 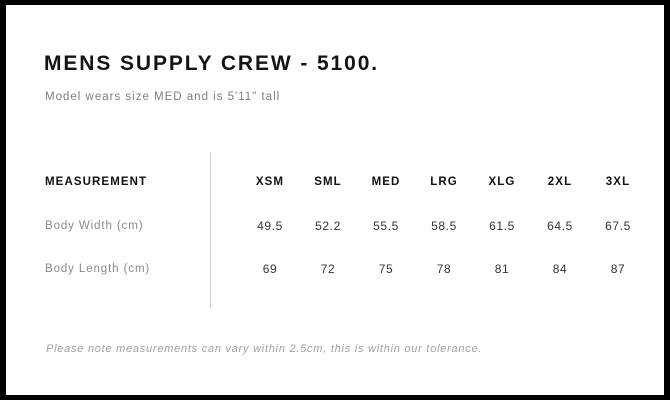 What do you see at coordinates (210, 230) in the screenshot?
I see `column-divider` at bounding box center [210, 230].